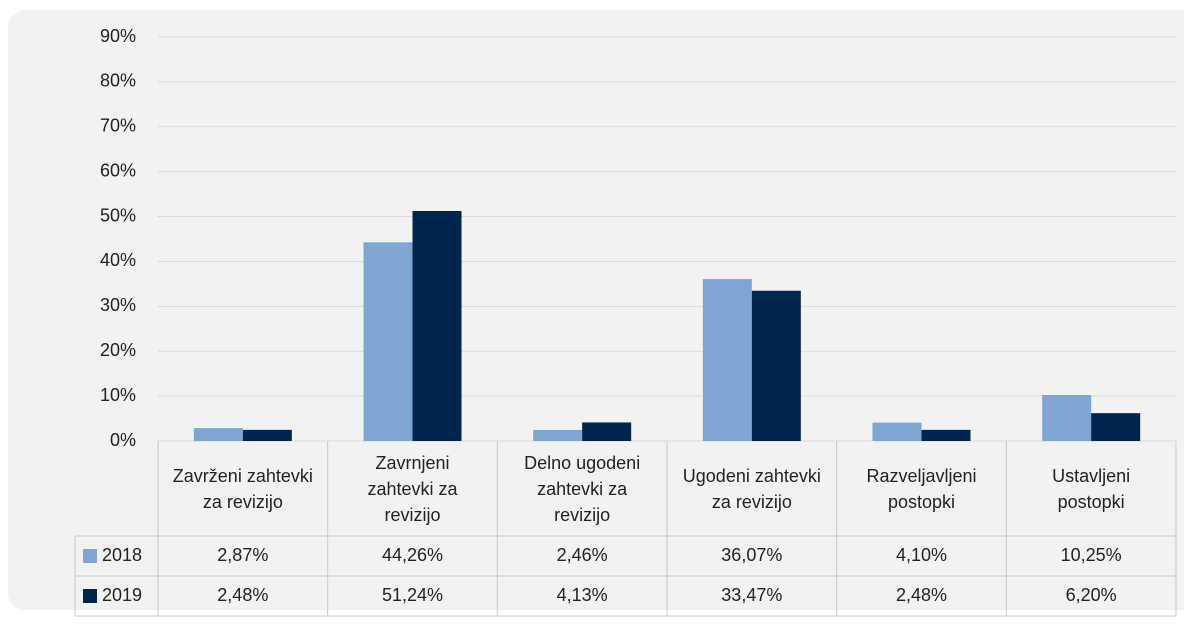 The width and height of the screenshot is (1184, 632). What do you see at coordinates (751, 555) in the screenshot?
I see `data-label: 36,07%` at bounding box center [751, 555].